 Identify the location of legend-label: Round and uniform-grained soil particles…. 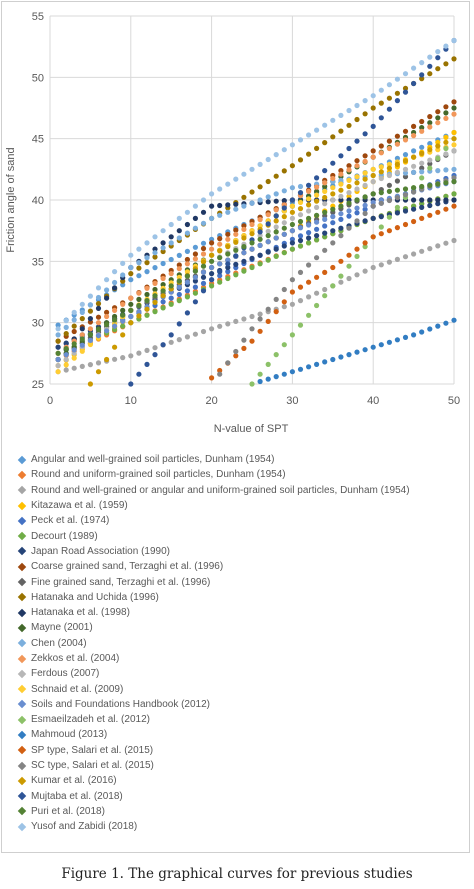
(158, 475).